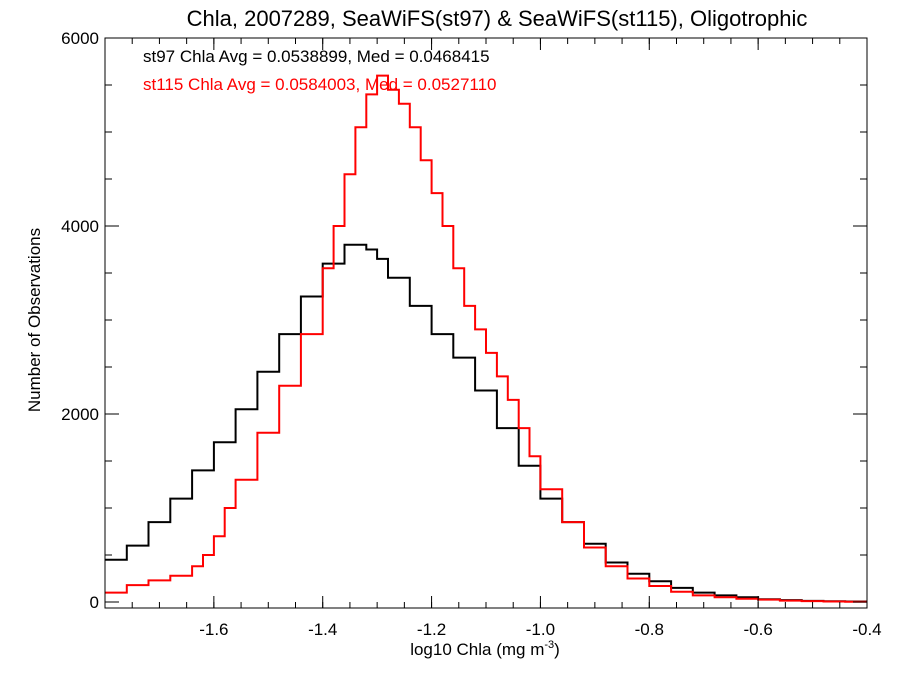  Describe the element at coordinates (549, 645) in the screenshot. I see `x-axis-label-superscript: -3` at that location.